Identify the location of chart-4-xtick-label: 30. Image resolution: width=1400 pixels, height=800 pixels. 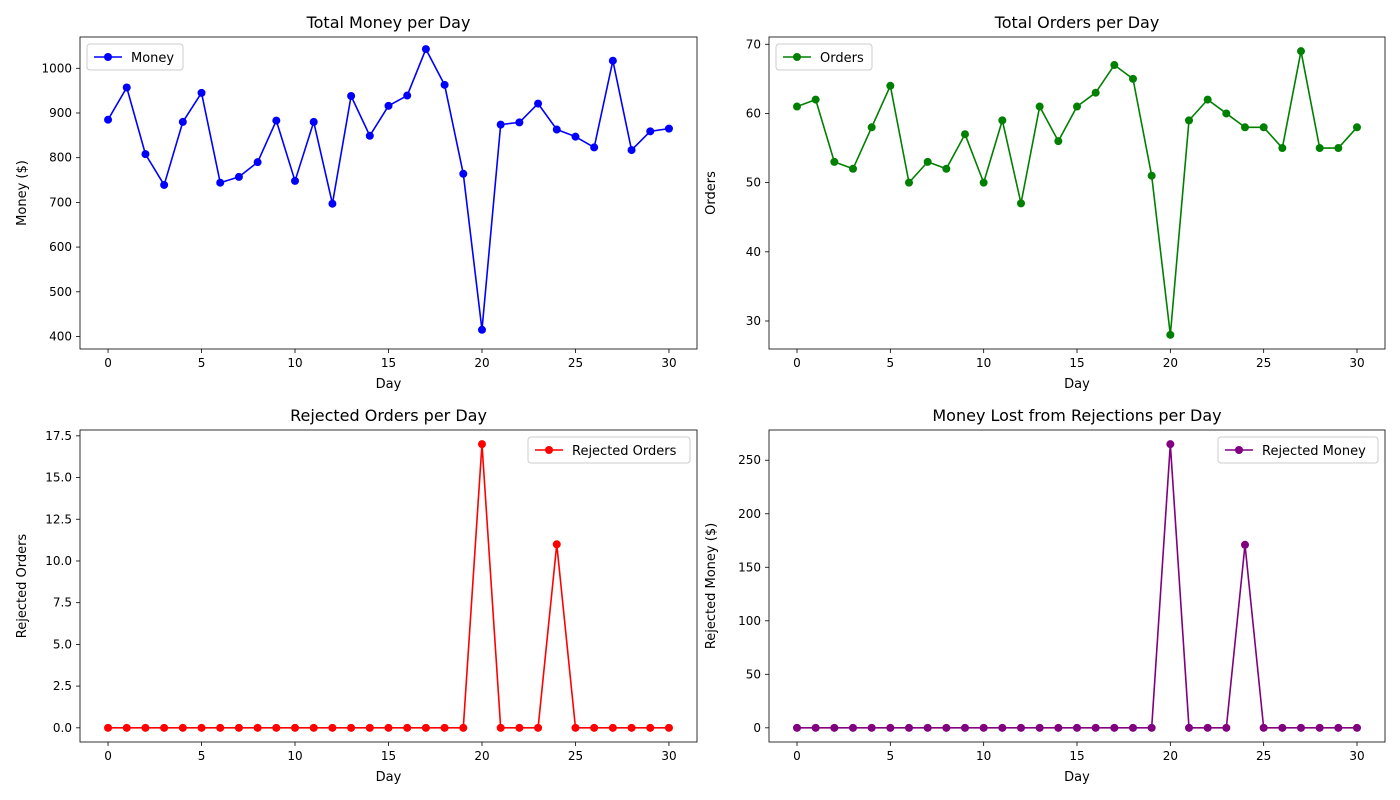
(1356, 756).